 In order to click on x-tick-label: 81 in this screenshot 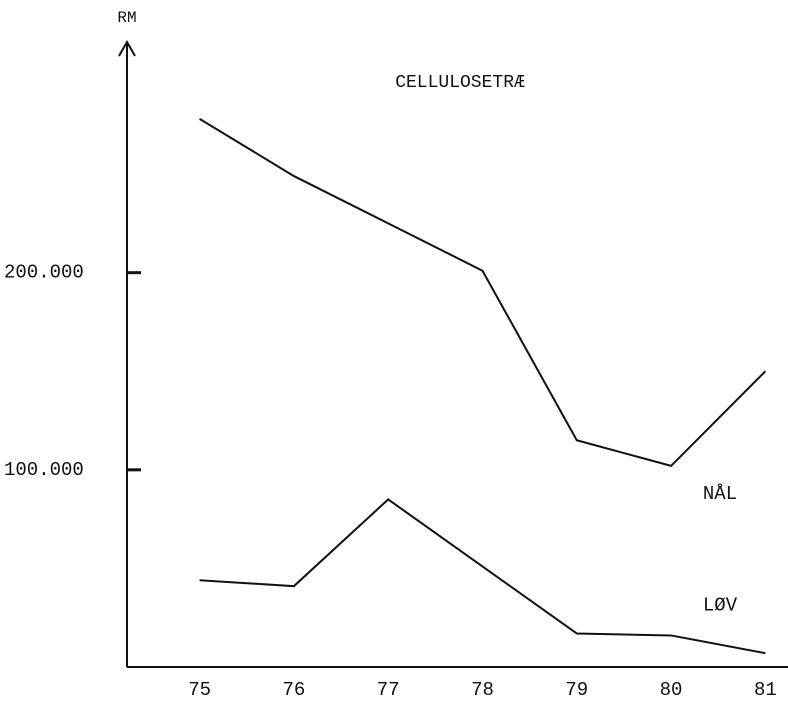, I will do `click(765, 690)`.